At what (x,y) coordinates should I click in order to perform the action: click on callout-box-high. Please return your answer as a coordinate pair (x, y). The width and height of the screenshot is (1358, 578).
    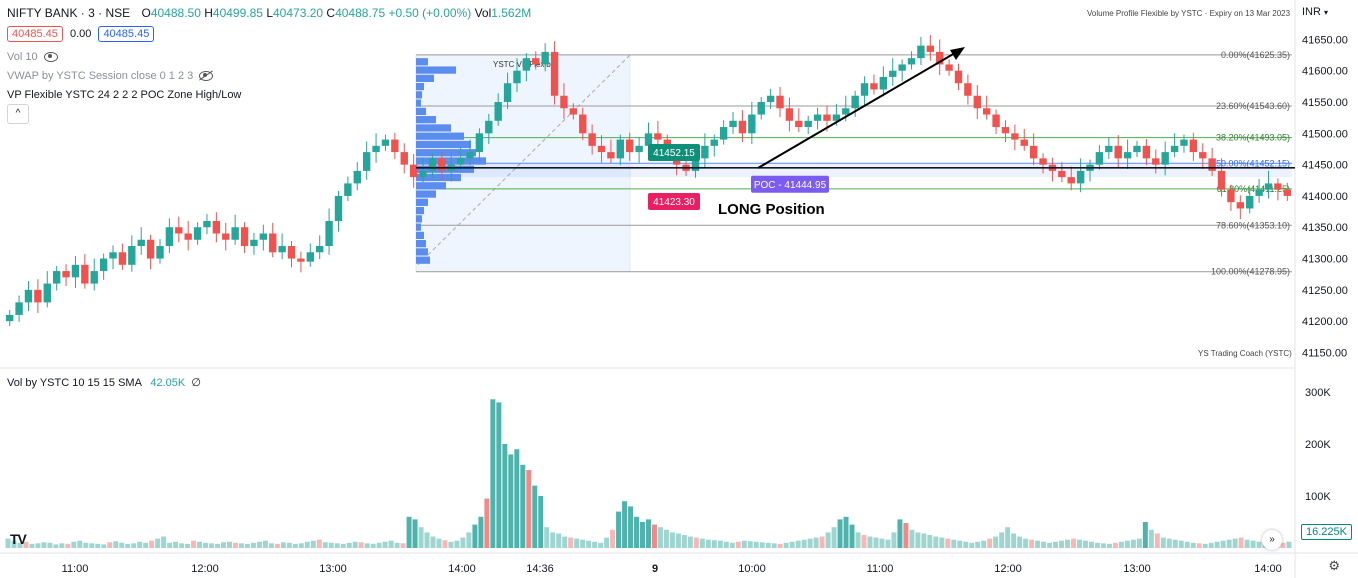
    Looking at the image, I should click on (674, 152).